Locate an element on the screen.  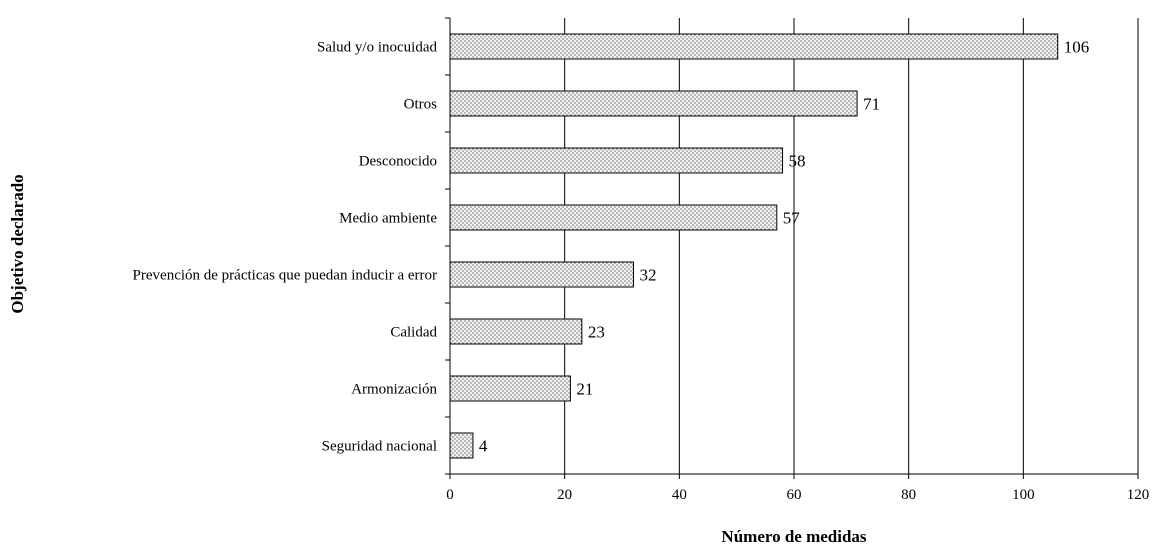
x-axis-title: Número de medidas is located at coordinates (794, 536).